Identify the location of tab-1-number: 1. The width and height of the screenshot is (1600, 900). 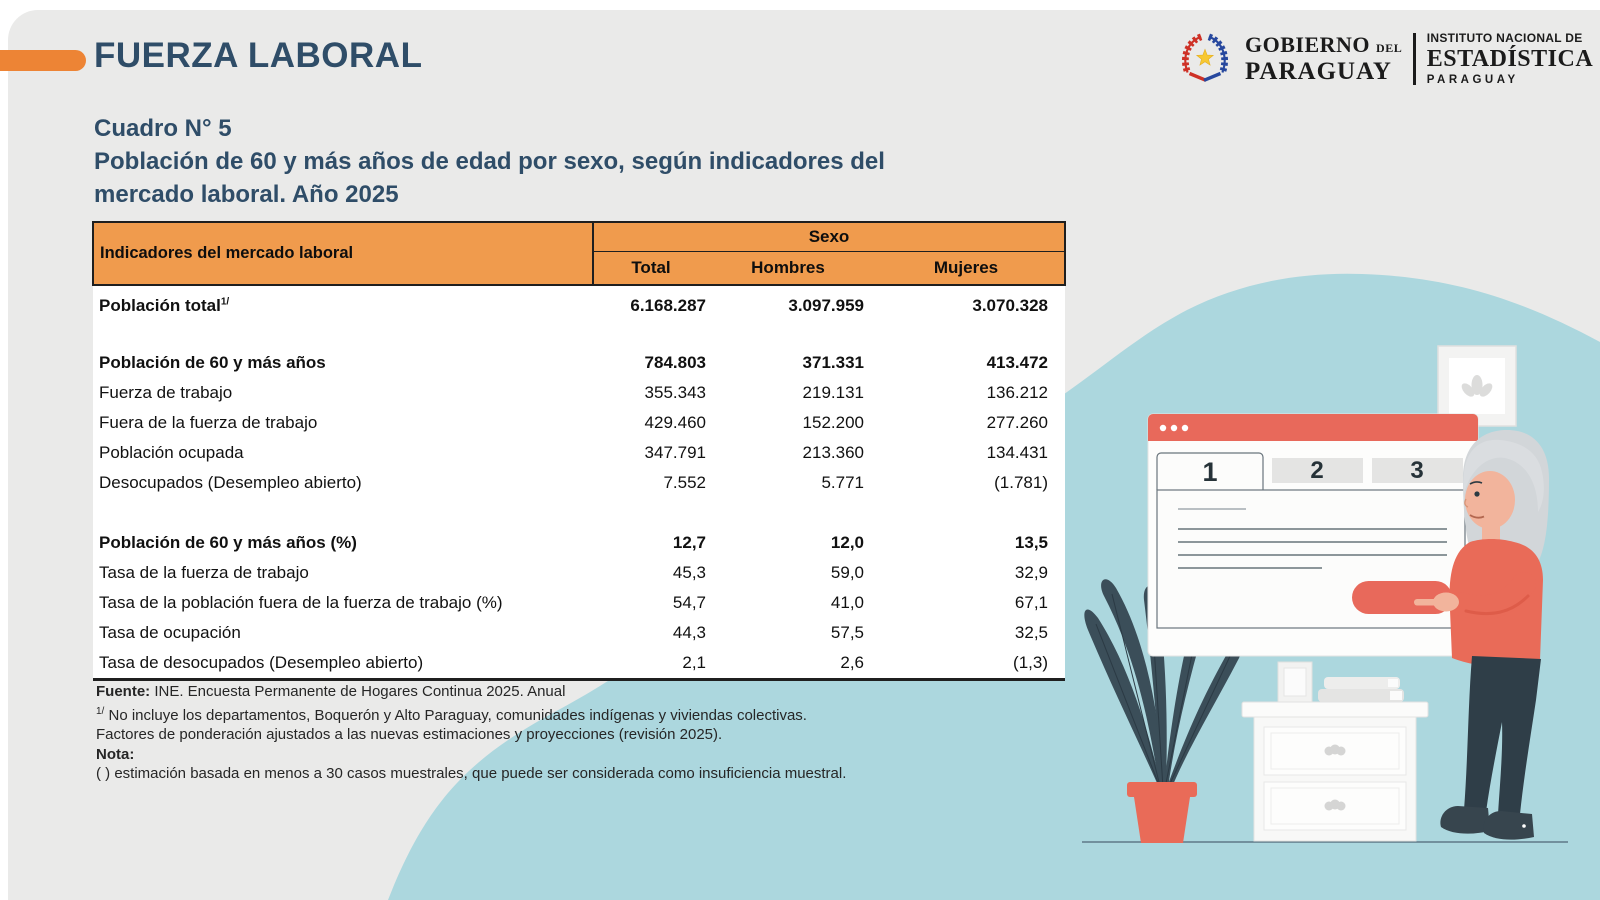
(1209, 472).